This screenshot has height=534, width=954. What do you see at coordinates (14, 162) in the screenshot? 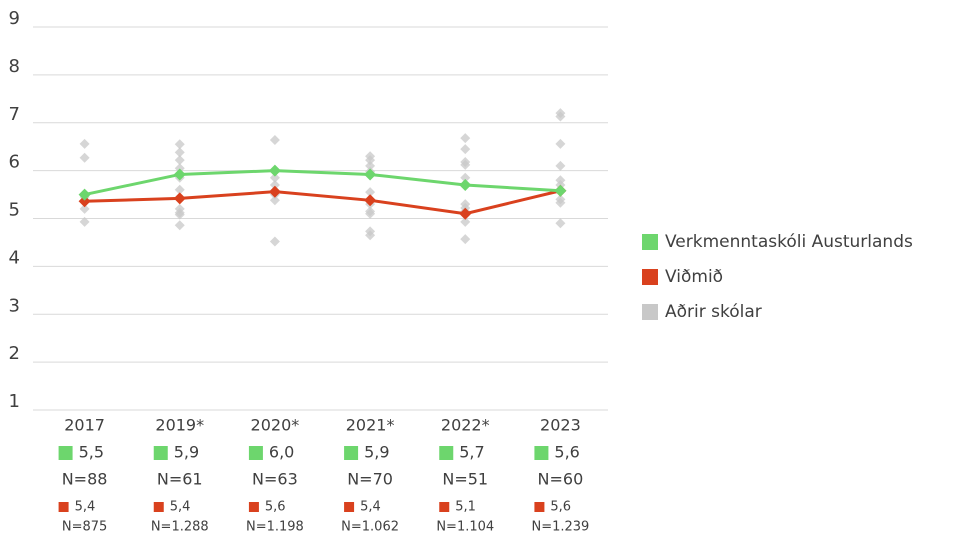
I see `y-tick-label: 6` at bounding box center [14, 162].